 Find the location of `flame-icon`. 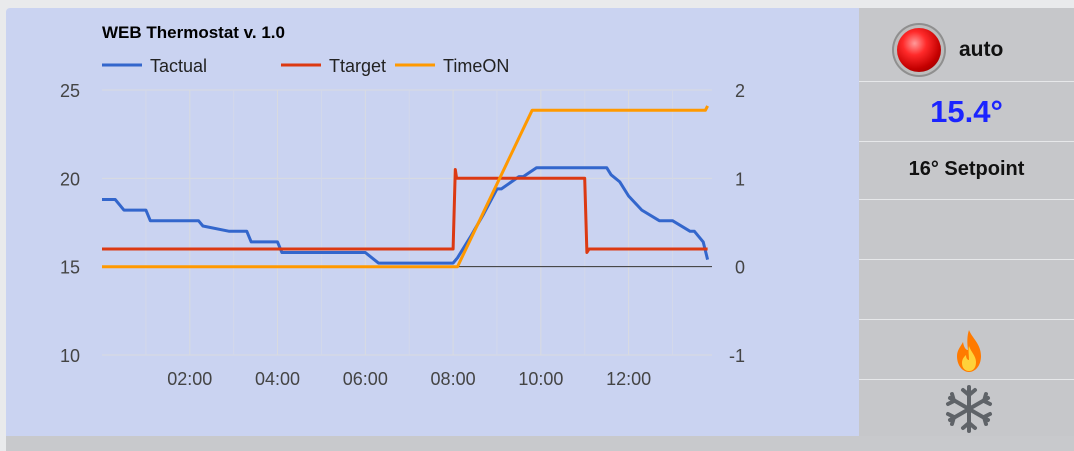

flame-icon is located at coordinates (969, 351).